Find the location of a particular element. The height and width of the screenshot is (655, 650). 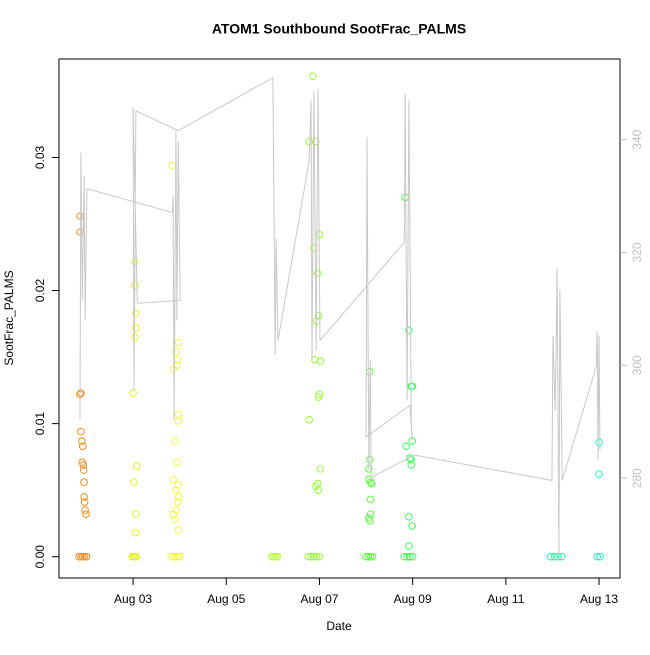

x-axis-label: Date is located at coordinates (339, 626).